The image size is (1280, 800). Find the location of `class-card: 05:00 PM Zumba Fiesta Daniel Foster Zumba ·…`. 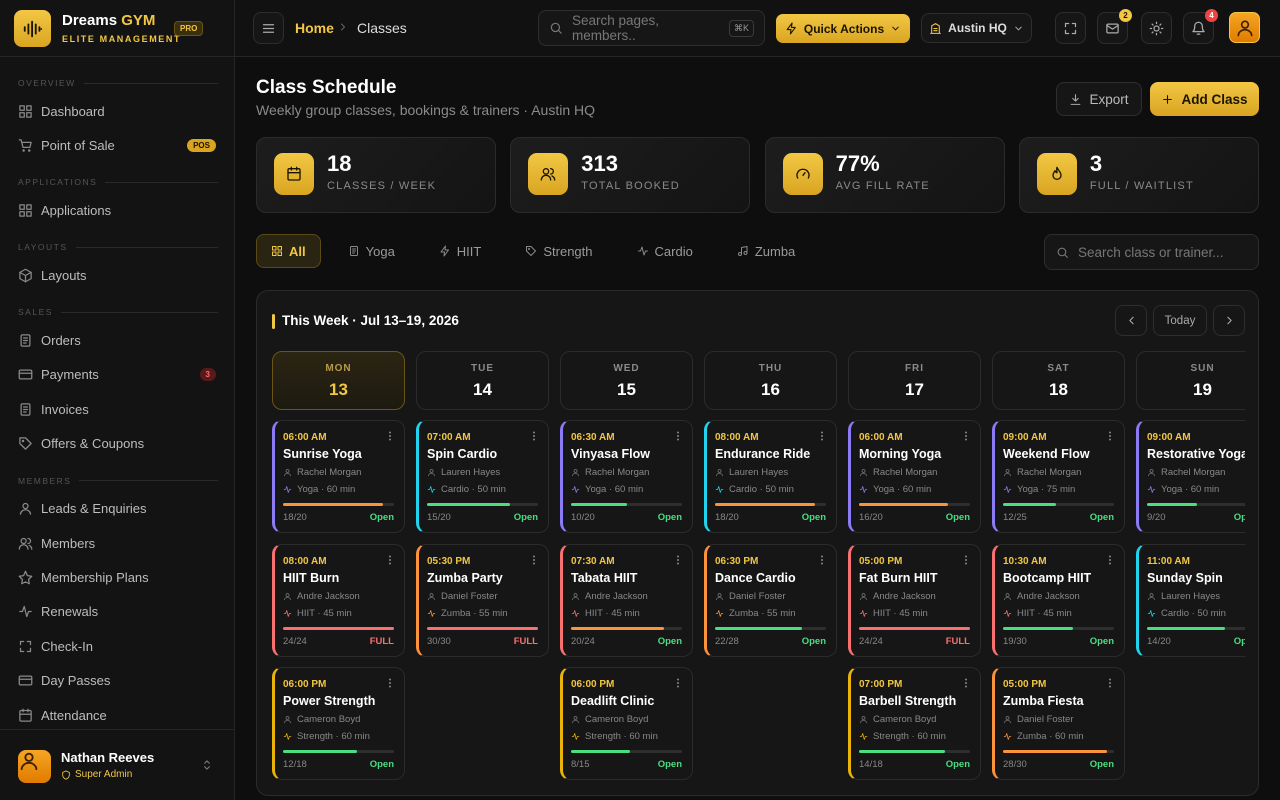

class-card: 05:00 PM Zumba Fiesta Daniel Foster Zumba ·… is located at coordinates (1058, 723).